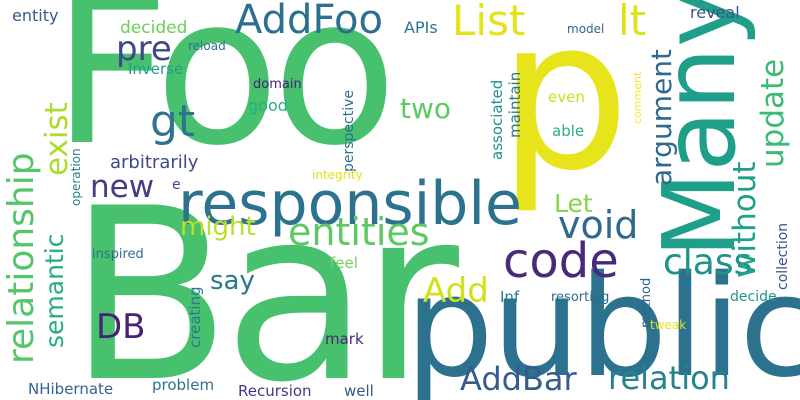  Describe the element at coordinates (580, 297) in the screenshot. I see `word-resorting: resorting` at that location.